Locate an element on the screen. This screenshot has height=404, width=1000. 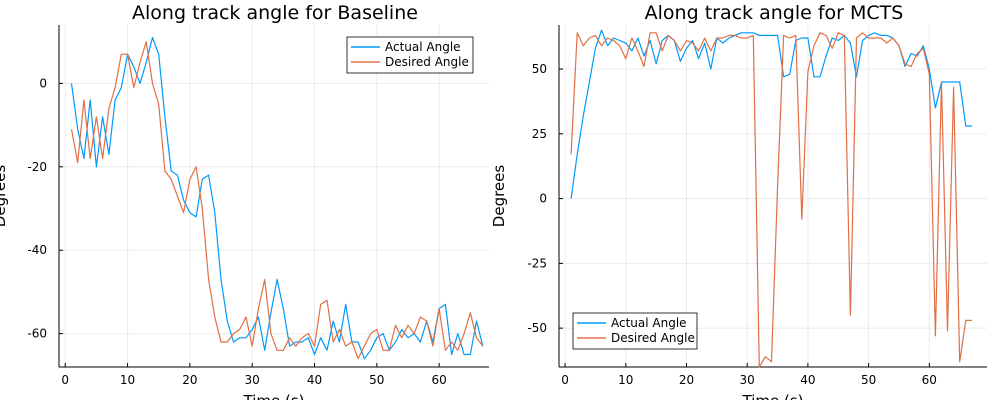
y-tick-label: -50 is located at coordinates (537, 328).